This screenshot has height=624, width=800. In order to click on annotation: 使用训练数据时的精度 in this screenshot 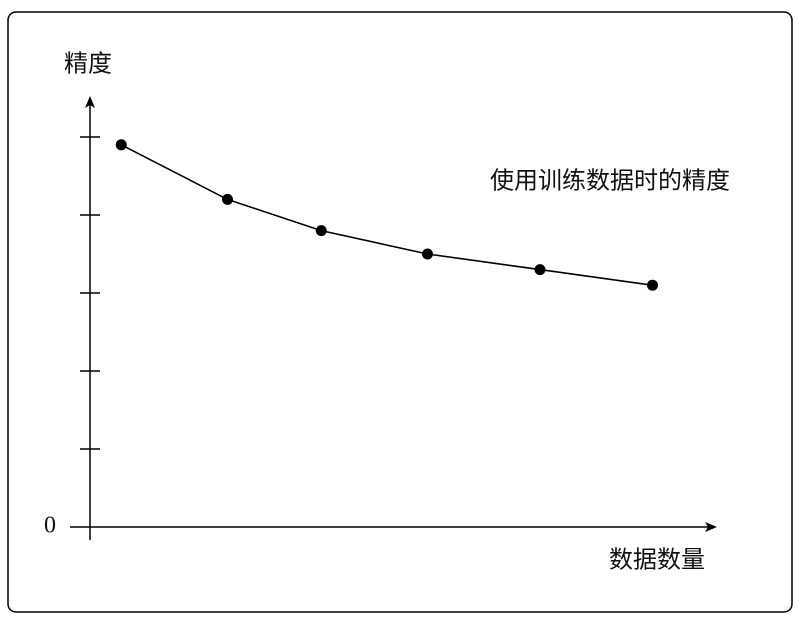, I will do `click(610, 181)`.